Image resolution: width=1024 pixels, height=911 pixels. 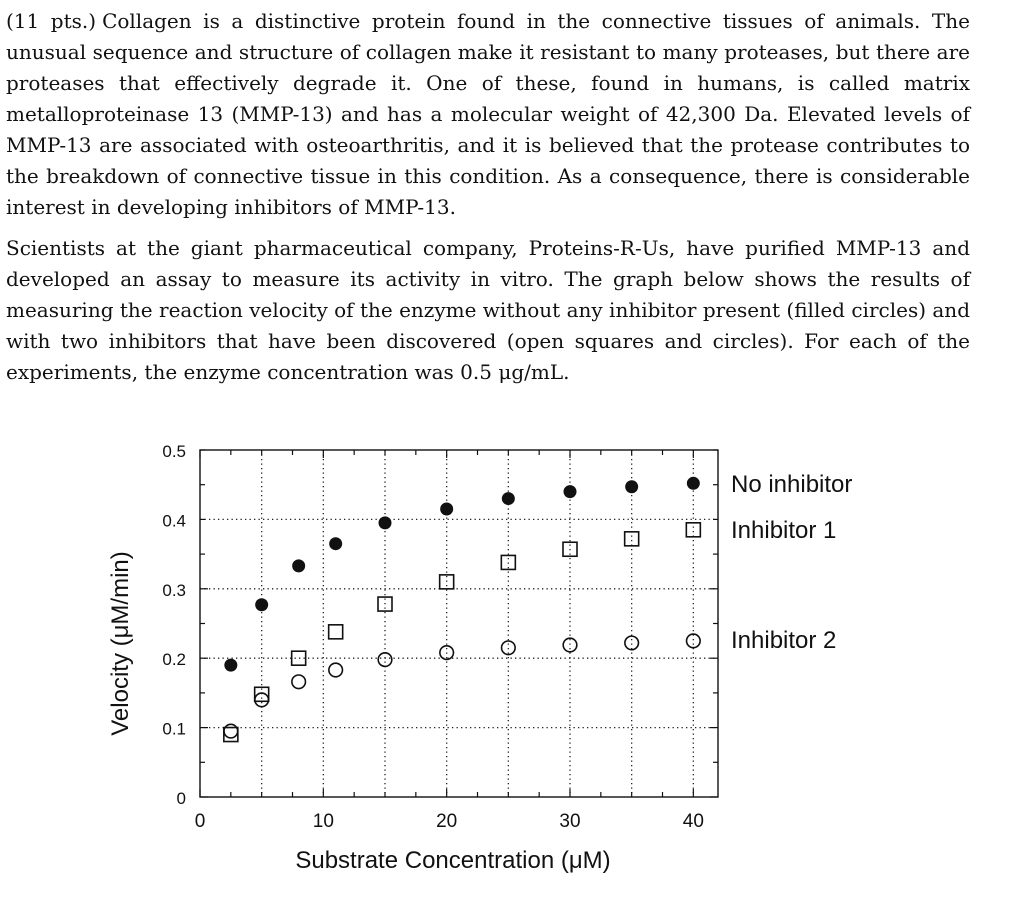 What do you see at coordinates (323, 821) in the screenshot?
I see `x-tick-label: 10` at bounding box center [323, 821].